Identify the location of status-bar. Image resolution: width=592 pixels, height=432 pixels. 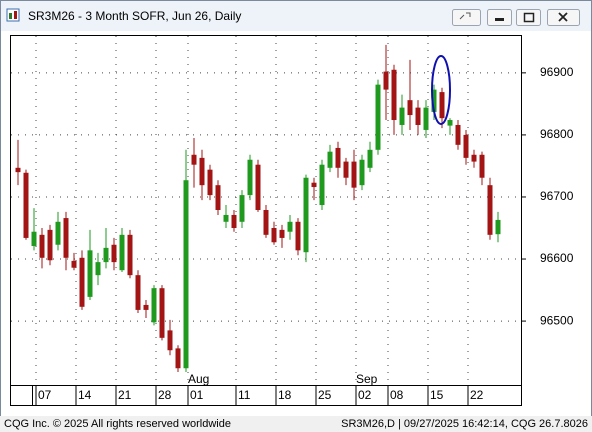
(296, 424).